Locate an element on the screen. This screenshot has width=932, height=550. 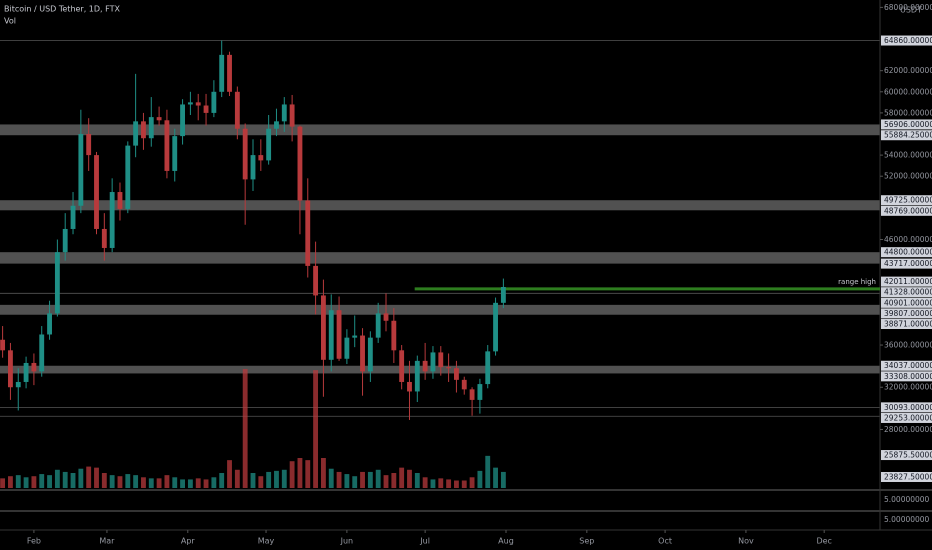
price-level-label: 30093.00000000 is located at coordinates (908, 407).